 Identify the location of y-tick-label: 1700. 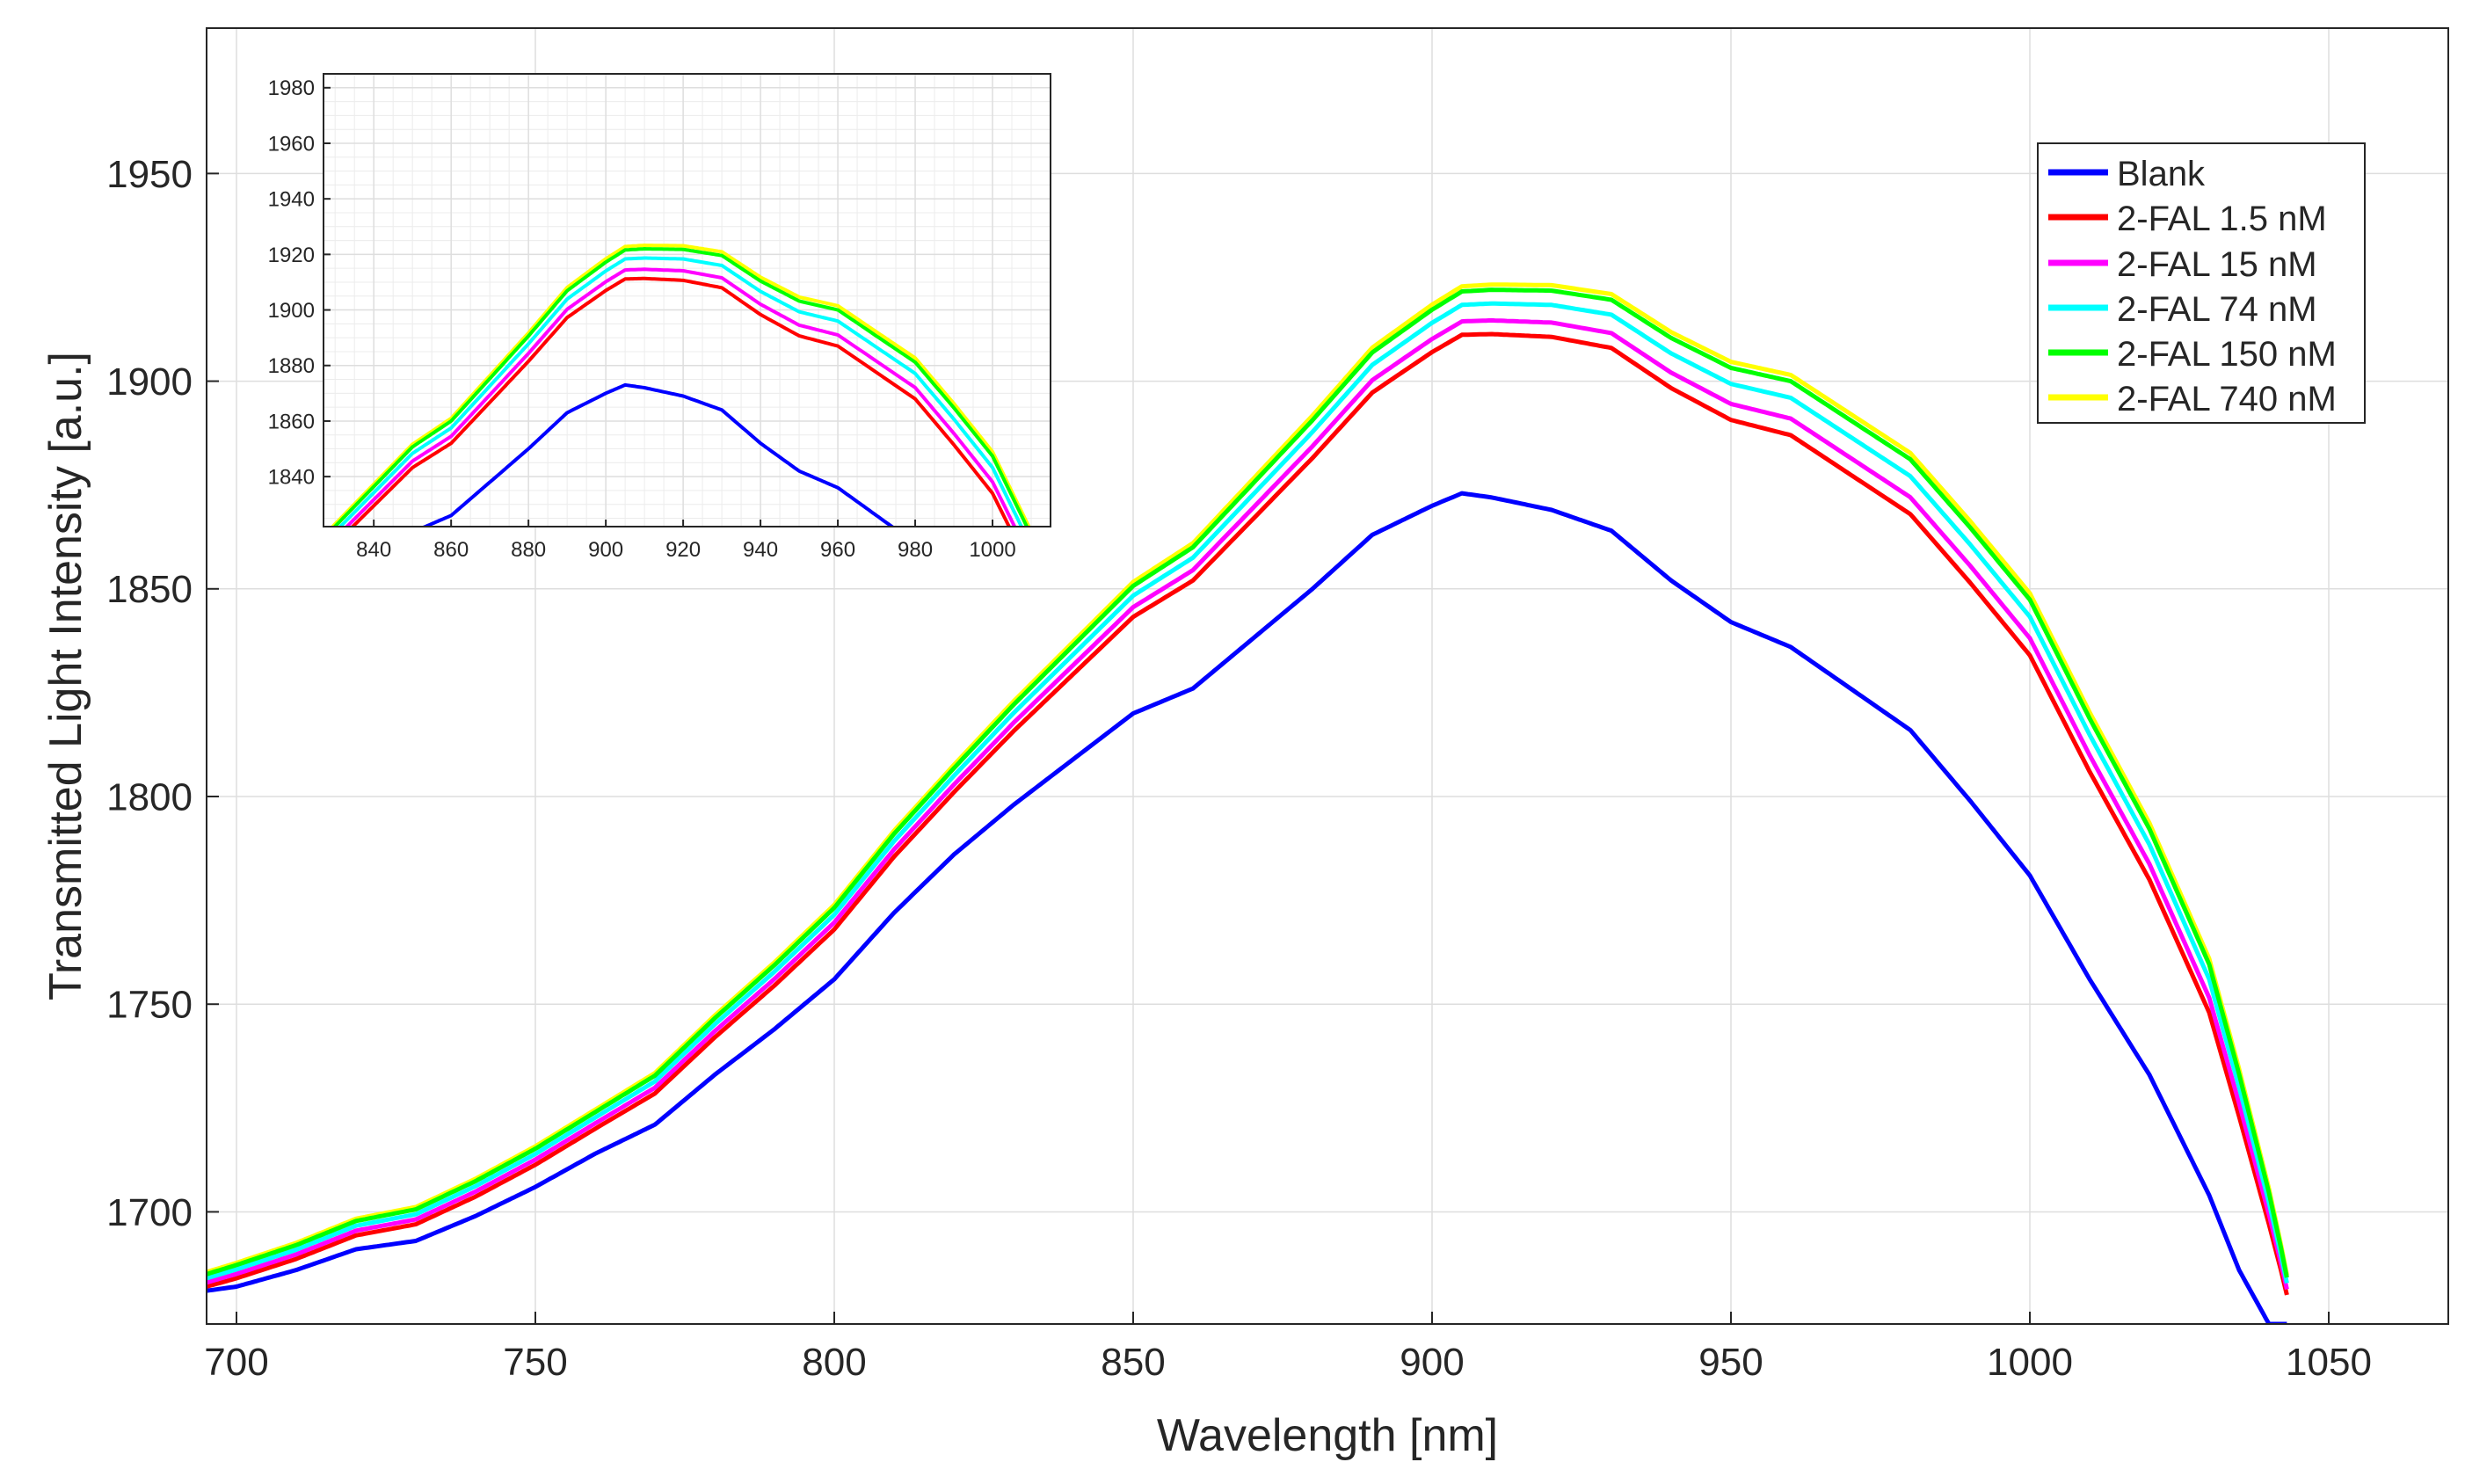
(149, 1212).